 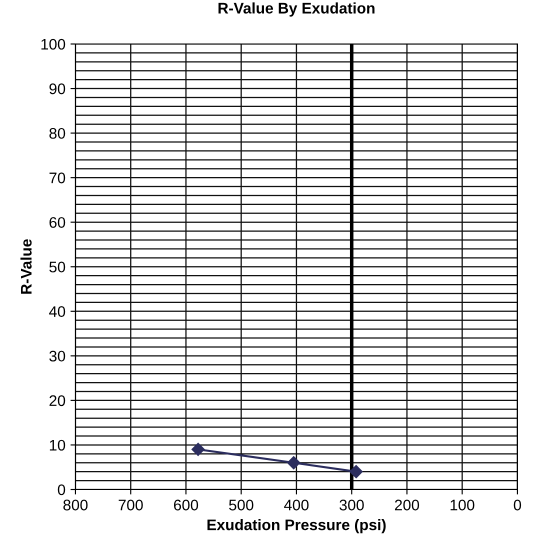 I want to click on y-tick-label: 40, so click(x=57, y=311).